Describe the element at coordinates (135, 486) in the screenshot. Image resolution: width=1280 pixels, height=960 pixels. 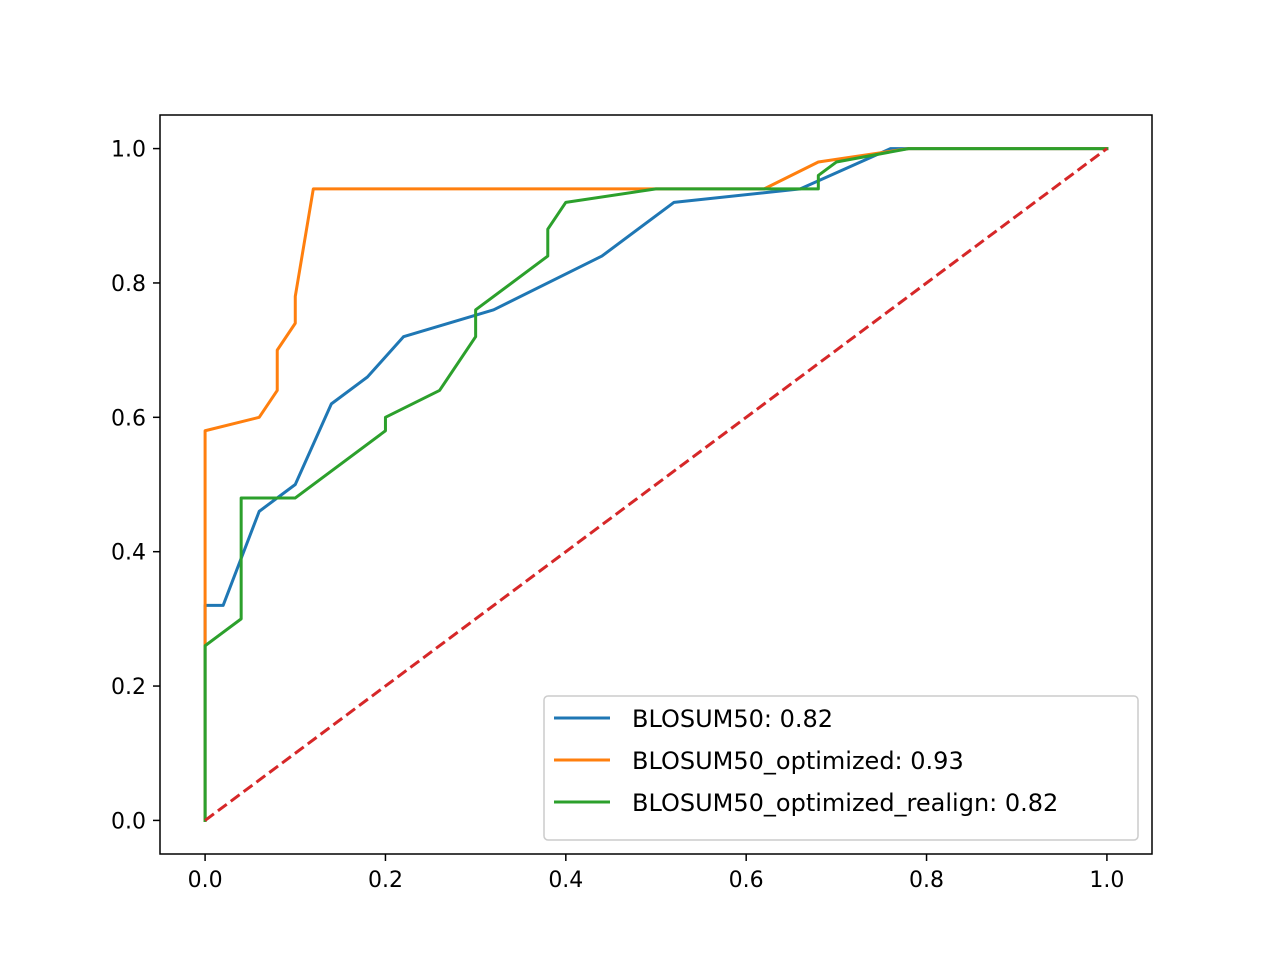
I see `y-axis-ticks: 0.0 0.2 0.4 0.6 0.8 1.0` at that location.